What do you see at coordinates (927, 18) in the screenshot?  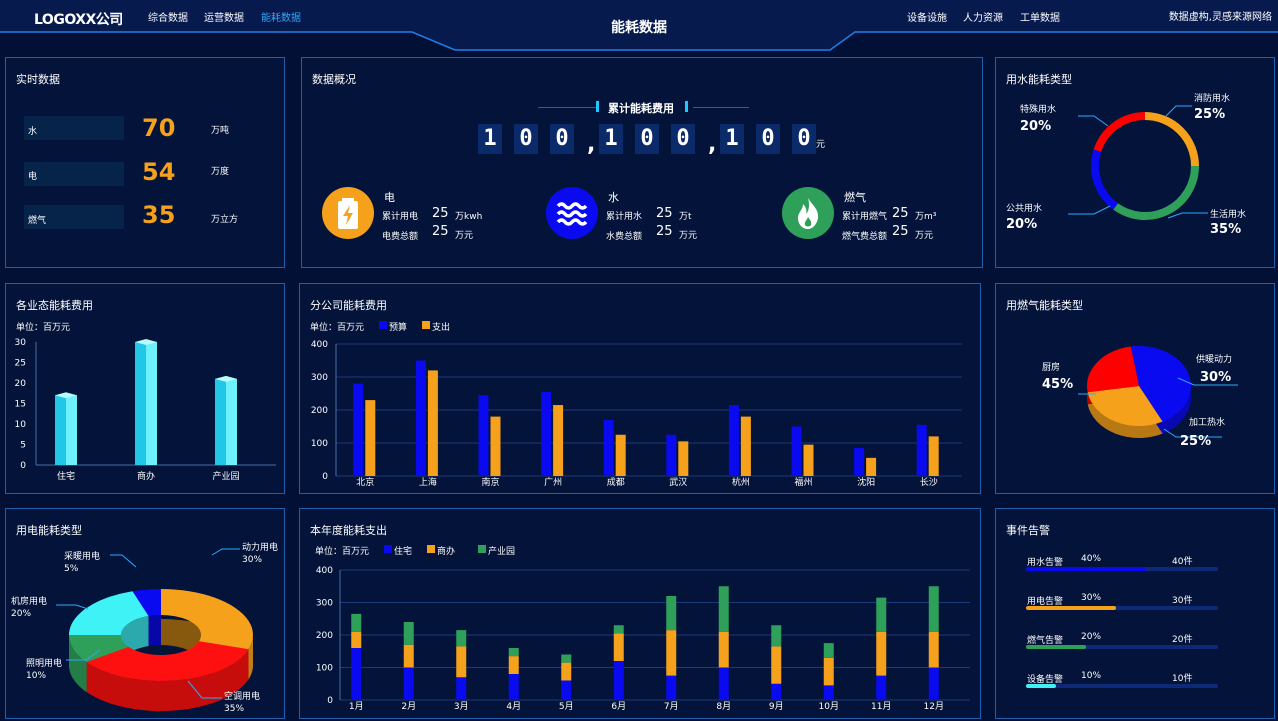 I see `nav-item-facilities: 设备设施` at bounding box center [927, 18].